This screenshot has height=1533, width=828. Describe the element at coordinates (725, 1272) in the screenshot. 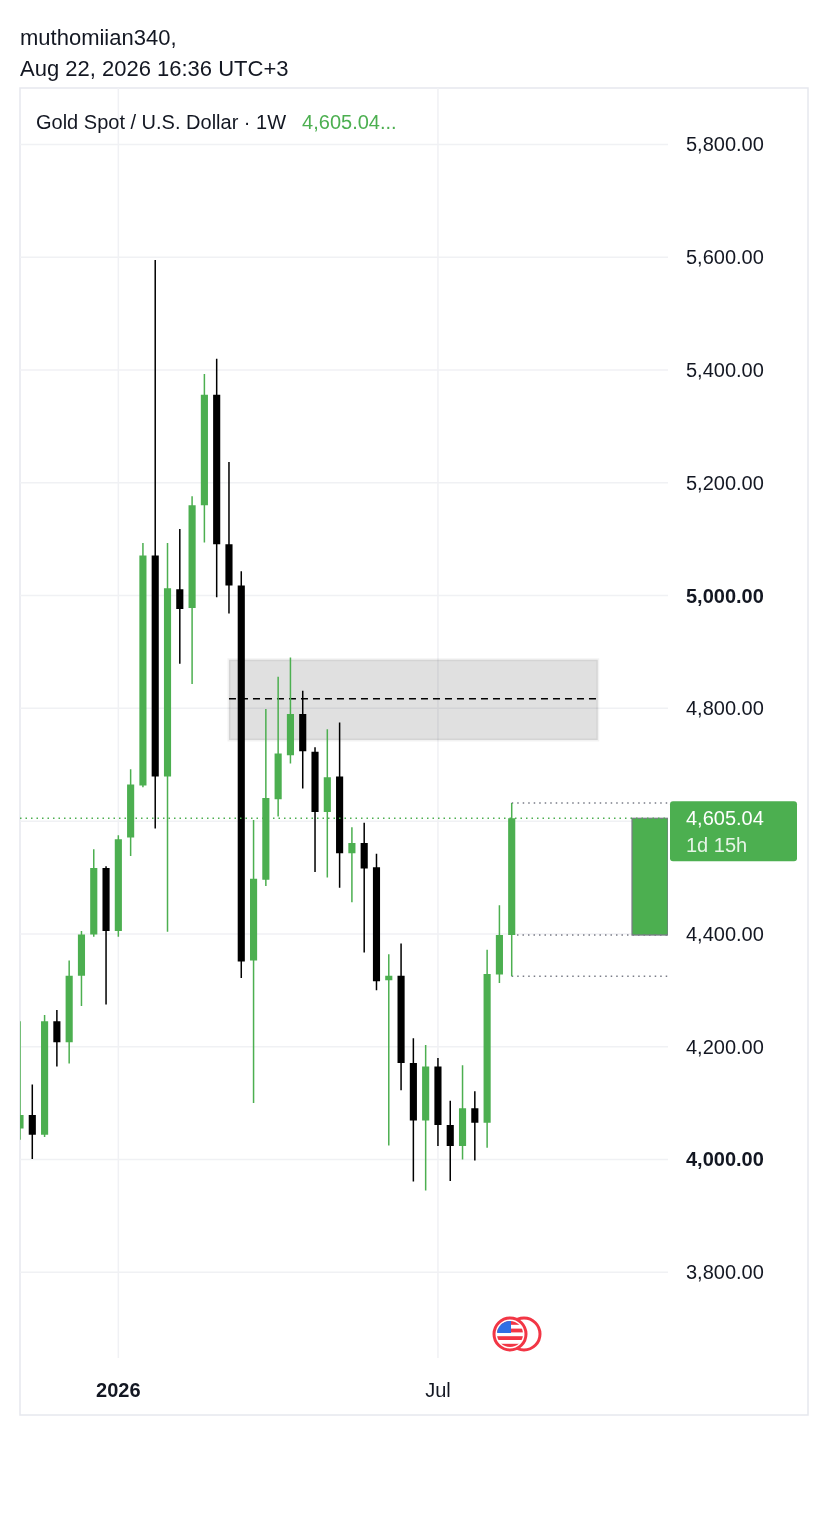

I see `y-tick-label: 3,800.00` at that location.